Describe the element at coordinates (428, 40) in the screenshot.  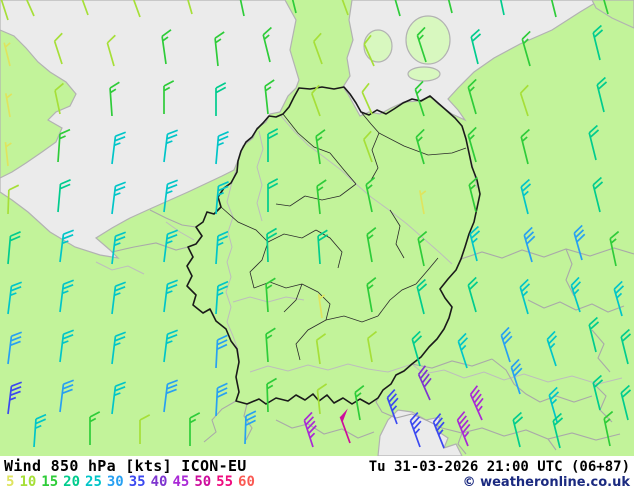
I see `zealand-island` at that location.